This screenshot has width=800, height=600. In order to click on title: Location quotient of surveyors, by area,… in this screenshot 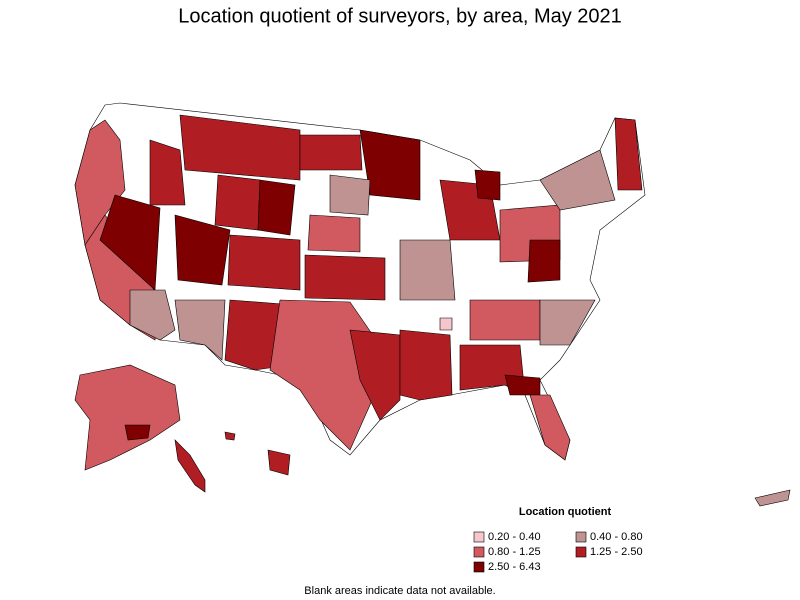, I will do `click(400, 16)`.